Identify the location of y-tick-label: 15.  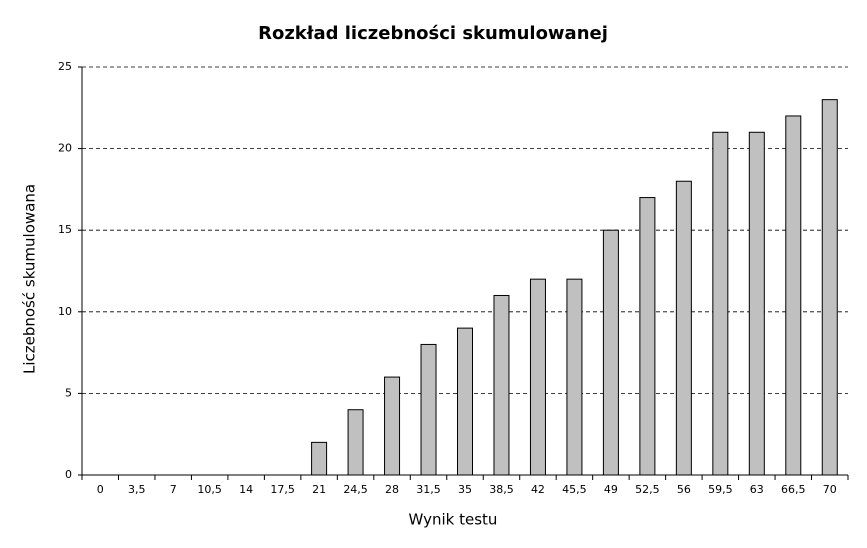
(65, 229).